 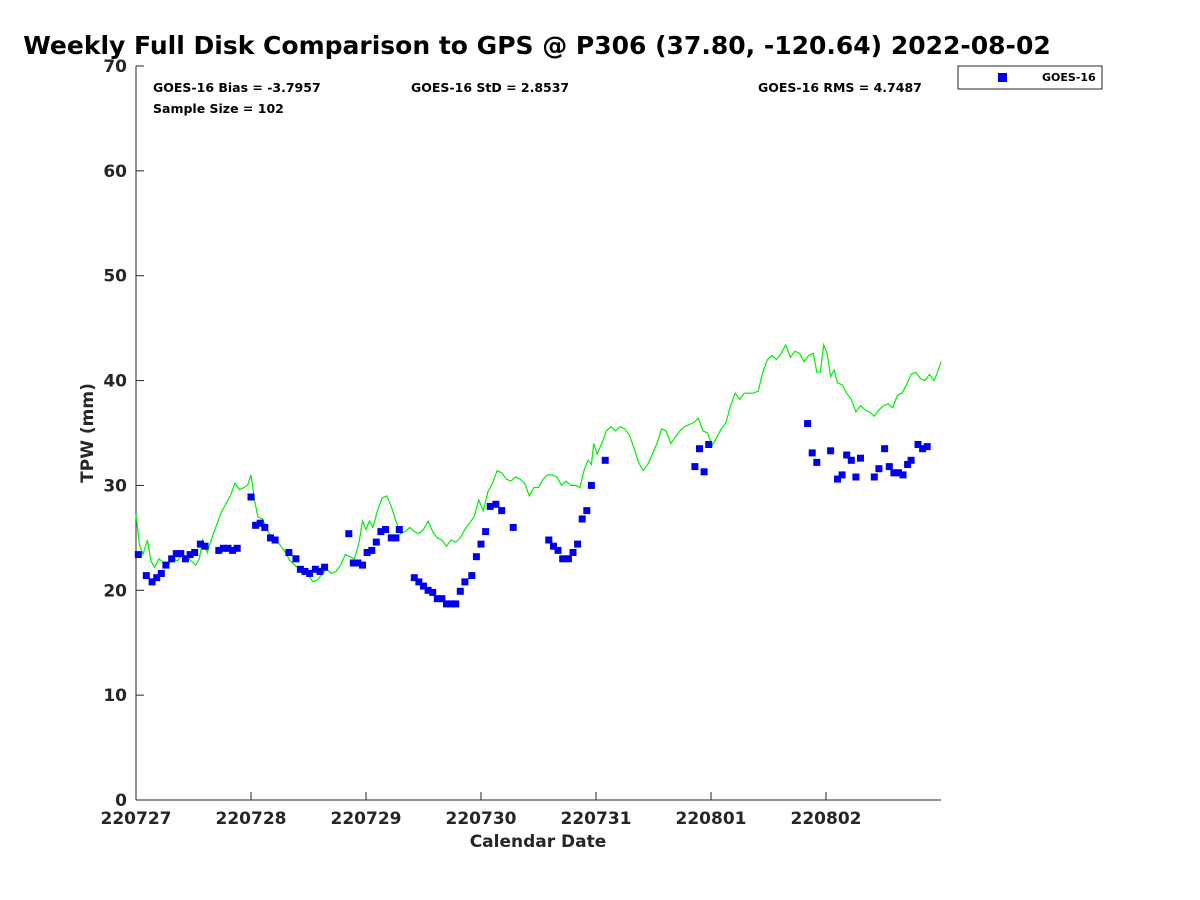 I want to click on legend: GOES-16, so click(x=1030, y=77).